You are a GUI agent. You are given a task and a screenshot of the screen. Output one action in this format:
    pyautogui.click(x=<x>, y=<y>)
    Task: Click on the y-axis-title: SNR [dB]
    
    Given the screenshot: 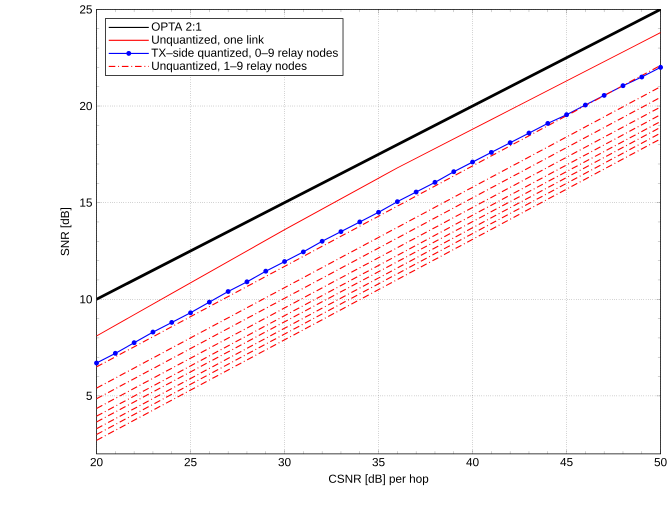 What is the action you would take?
    pyautogui.click(x=66, y=232)
    